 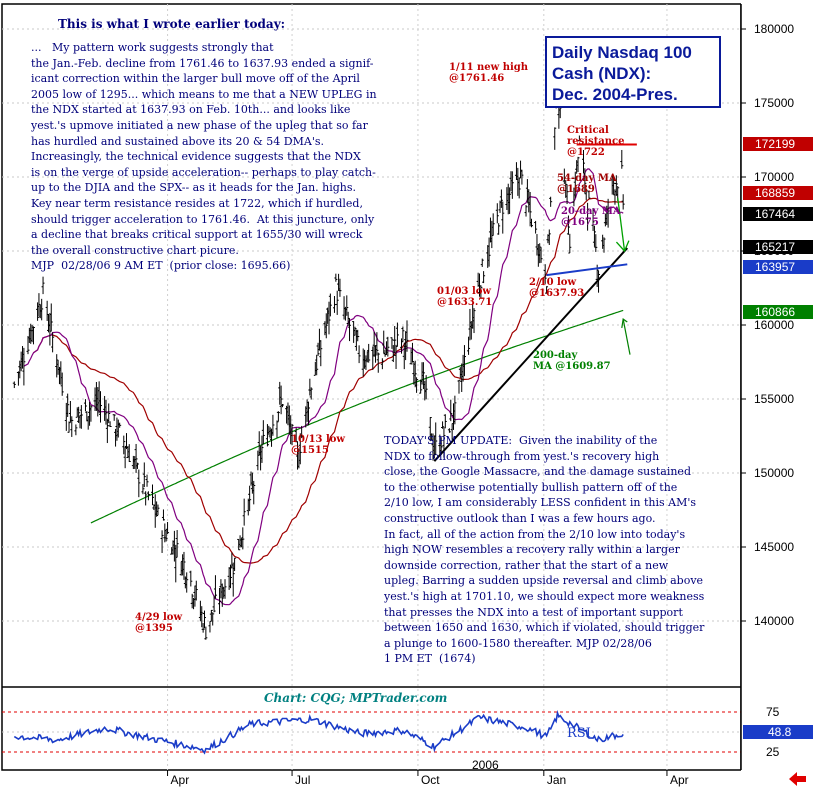 What do you see at coordinates (774, 399) in the screenshot?
I see `price-axis-label: 155000` at bounding box center [774, 399].